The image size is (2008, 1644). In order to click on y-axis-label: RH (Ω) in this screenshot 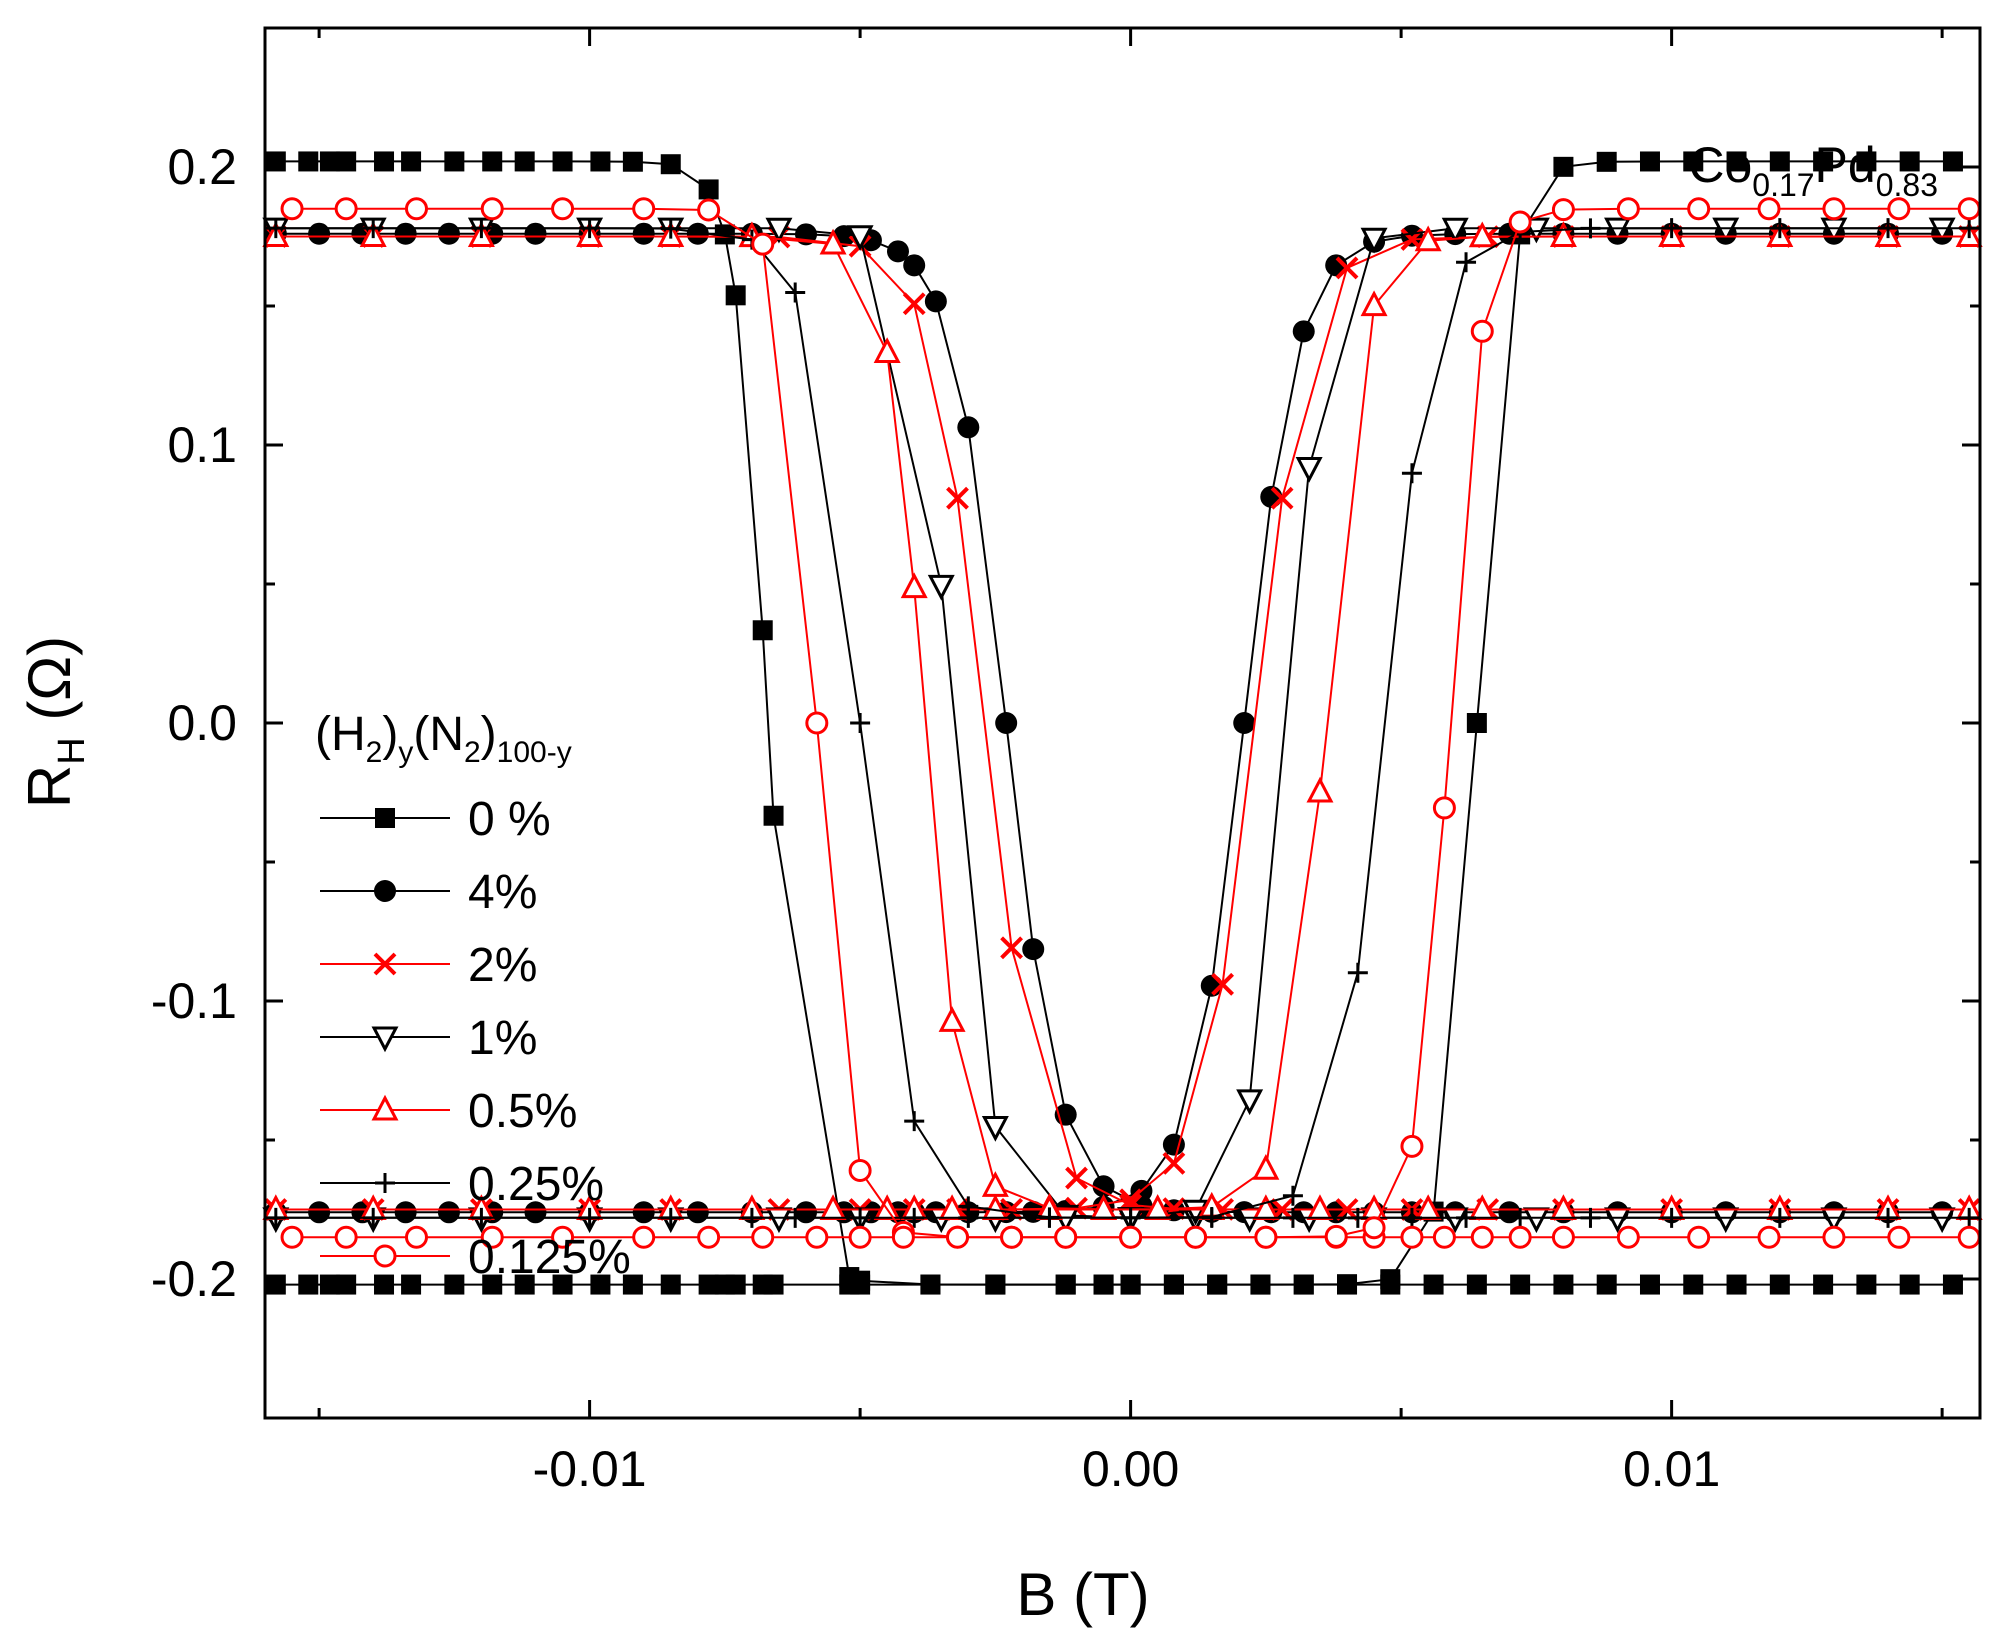, I will do `click(54, 722)`.